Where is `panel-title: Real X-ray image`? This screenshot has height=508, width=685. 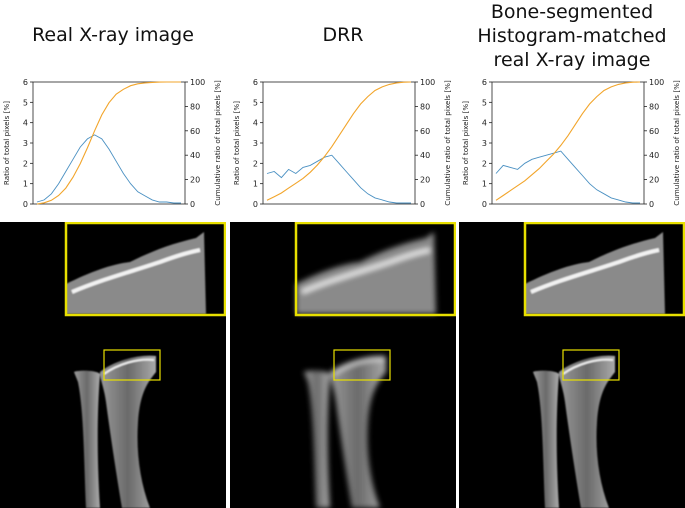
panel-title: Real X-ray image is located at coordinates (113, 35).